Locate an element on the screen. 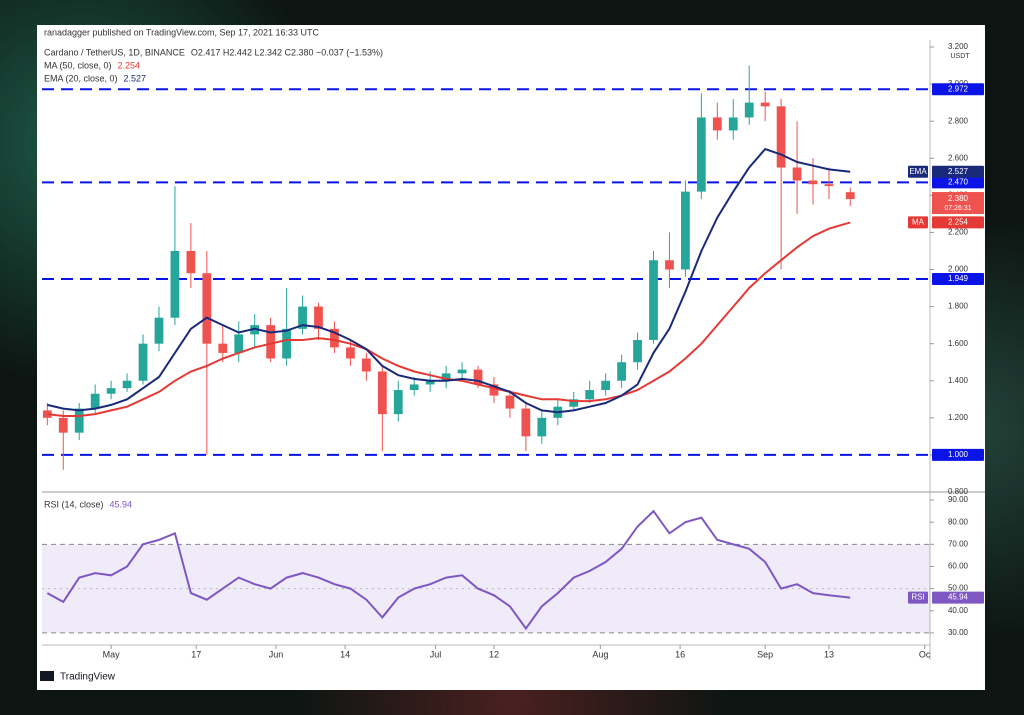 This screenshot has height=715, width=1024. rsi-line is located at coordinates (448, 570).